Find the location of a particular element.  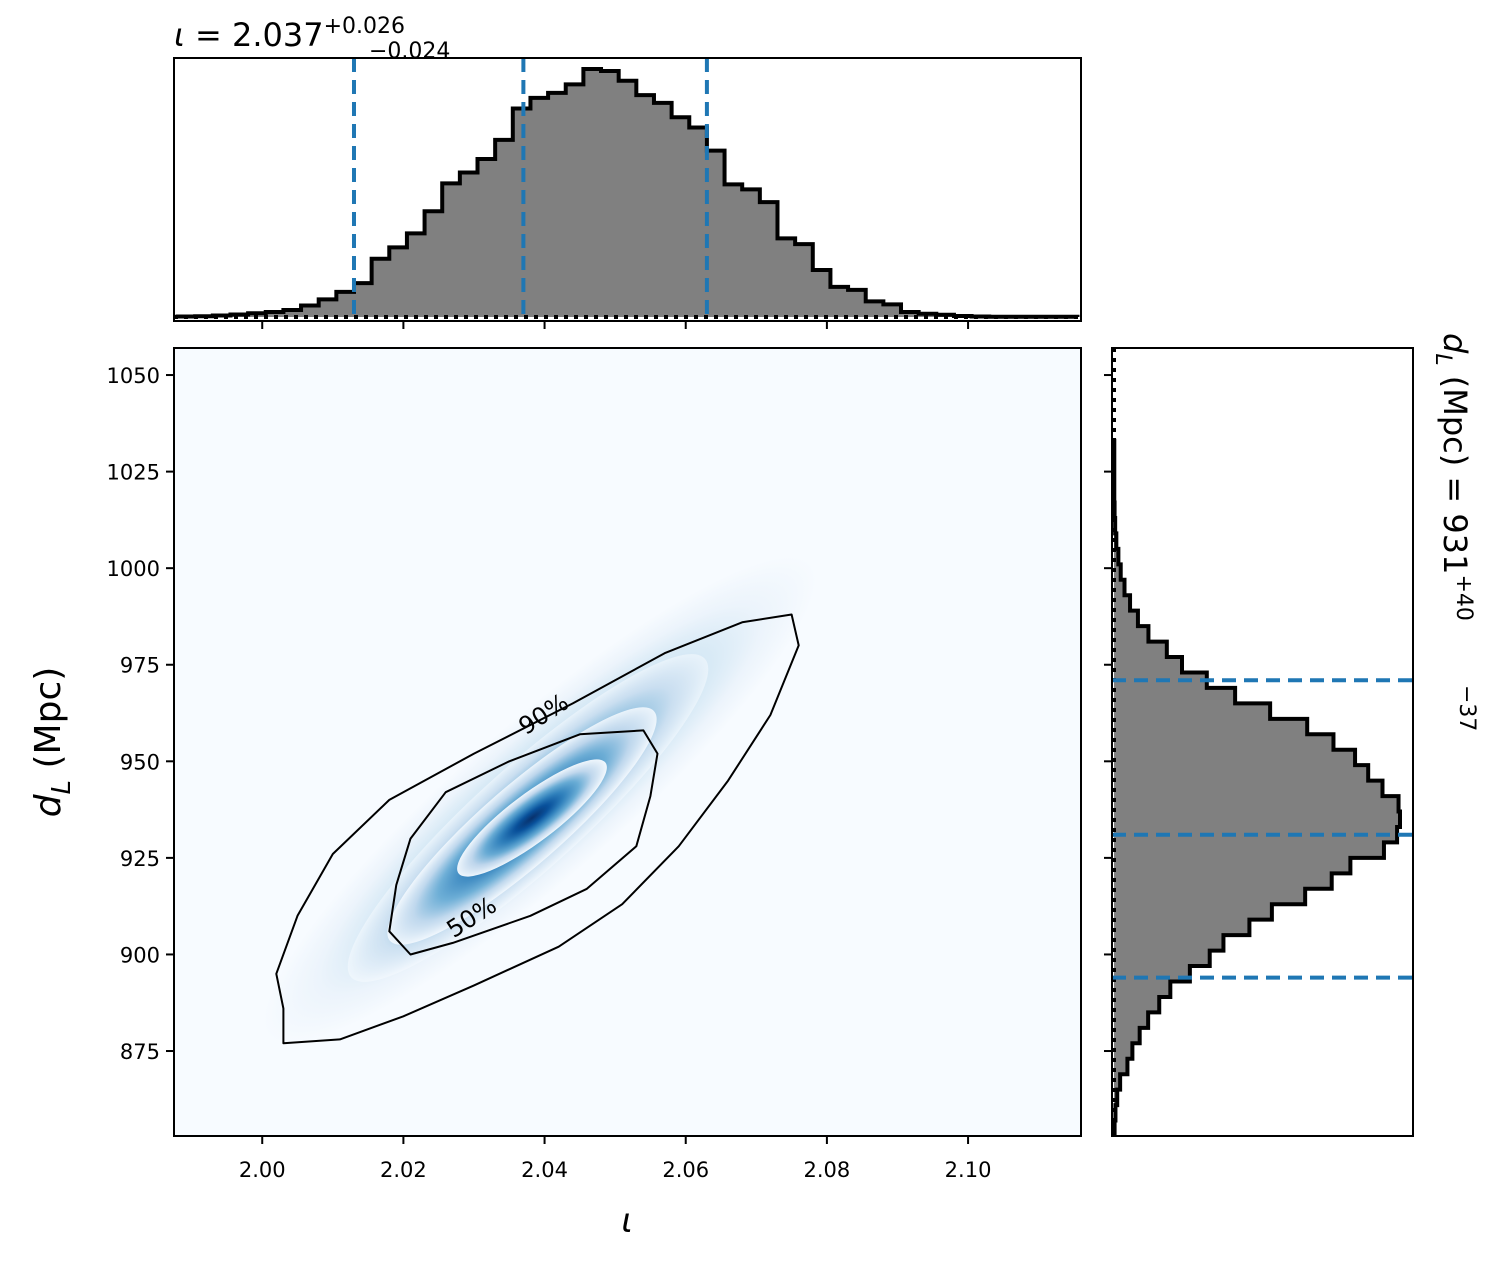

right-histogram-outline is located at coordinates (1257, 787).